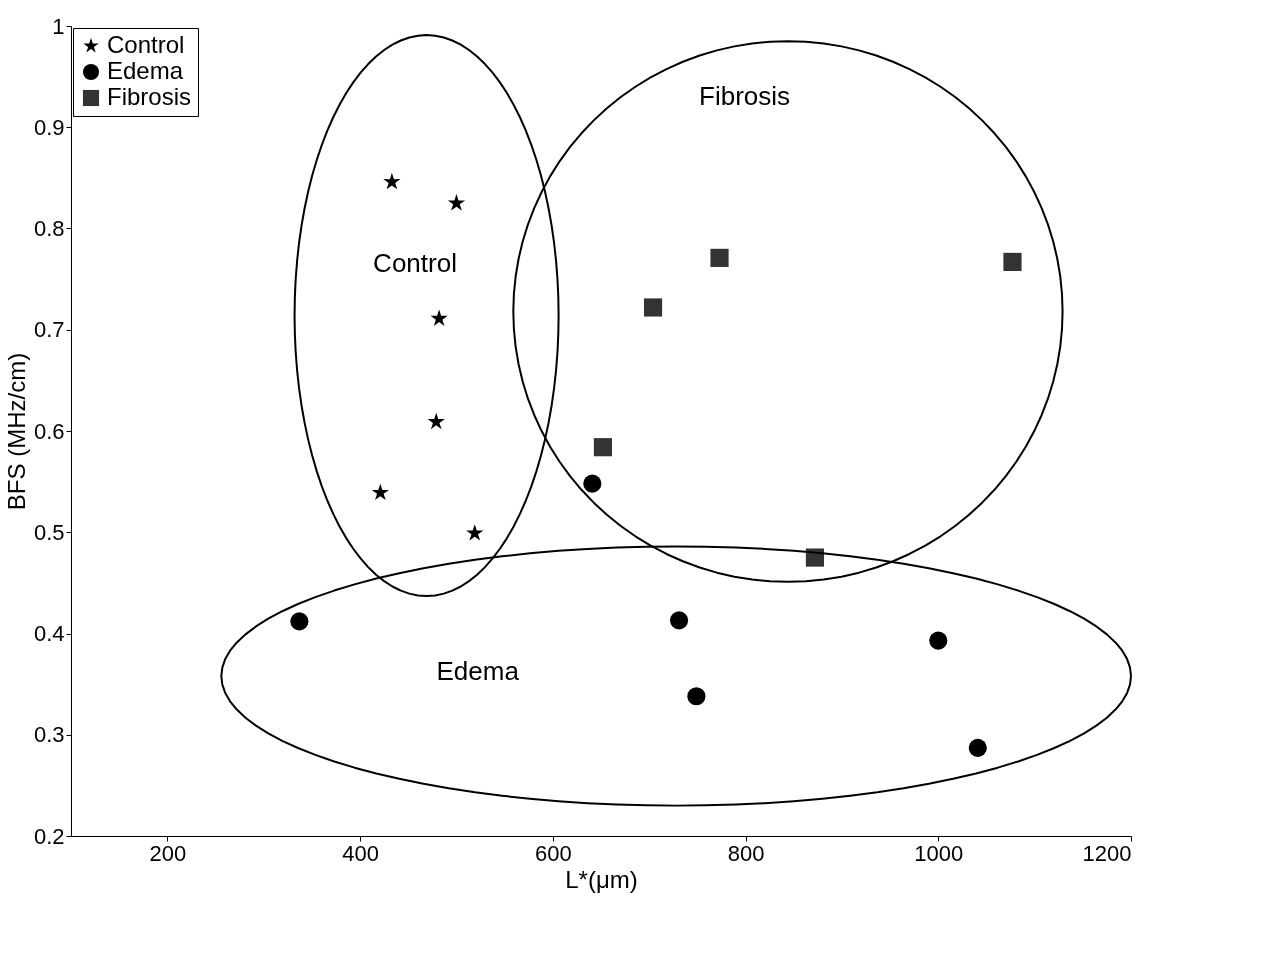 This screenshot has height=976, width=1283. What do you see at coordinates (49, 532) in the screenshot?
I see `y-tick-label: 0.5` at bounding box center [49, 532].